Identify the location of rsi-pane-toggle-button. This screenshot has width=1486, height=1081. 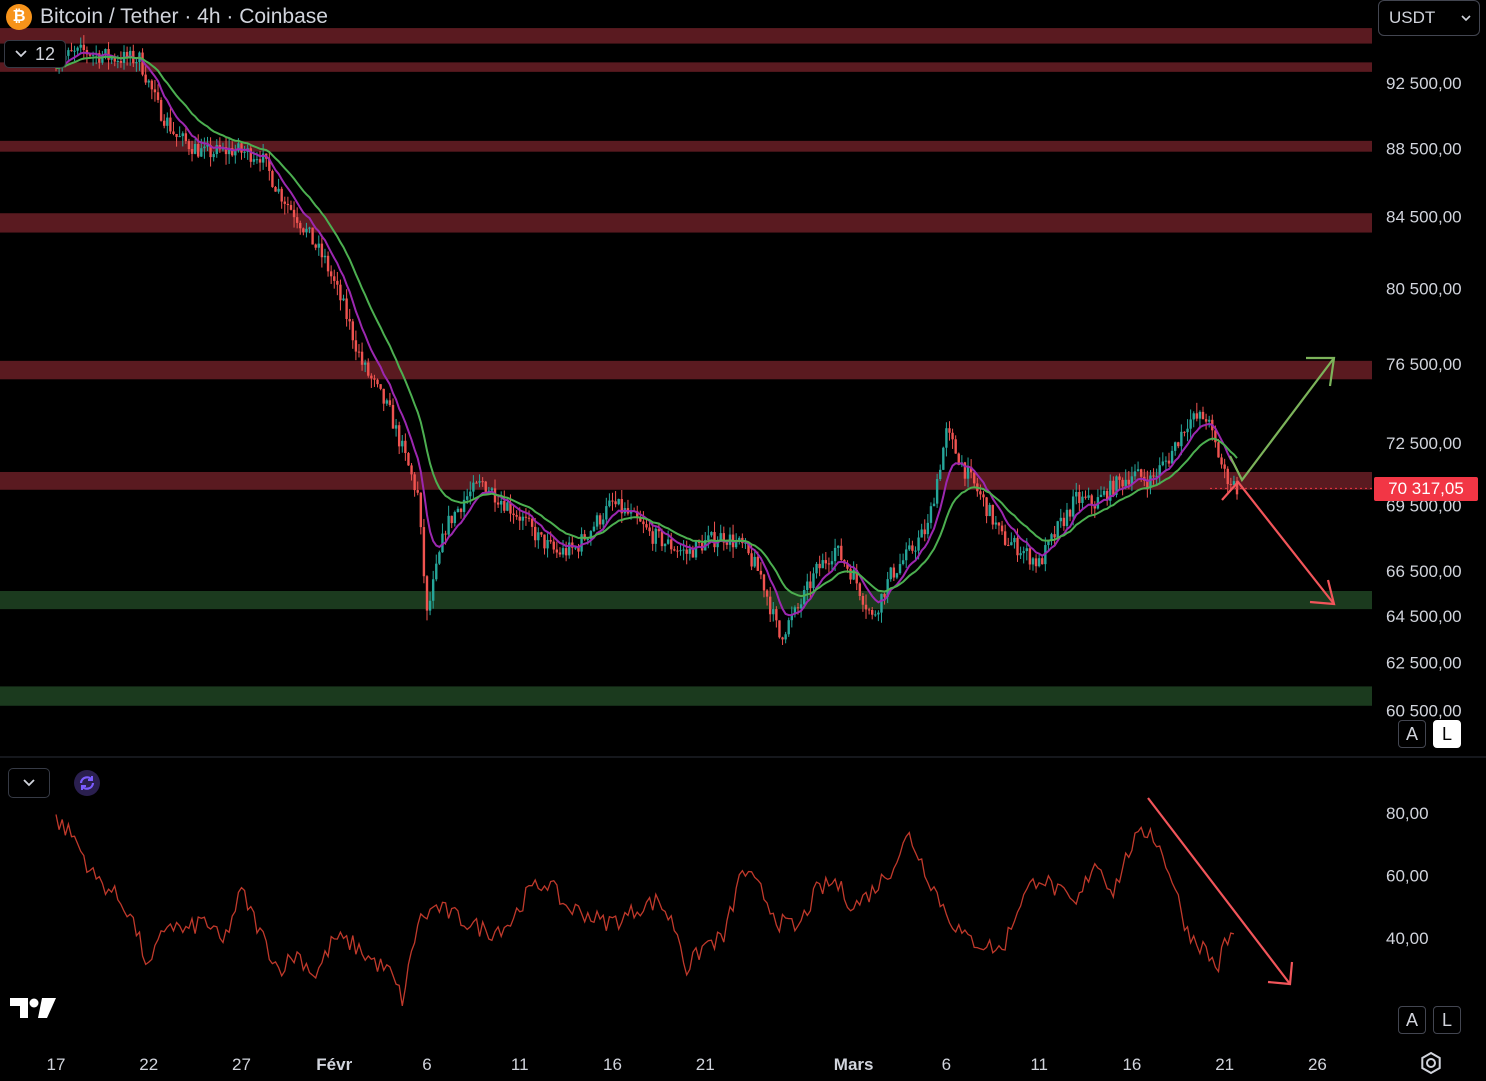
(29, 783).